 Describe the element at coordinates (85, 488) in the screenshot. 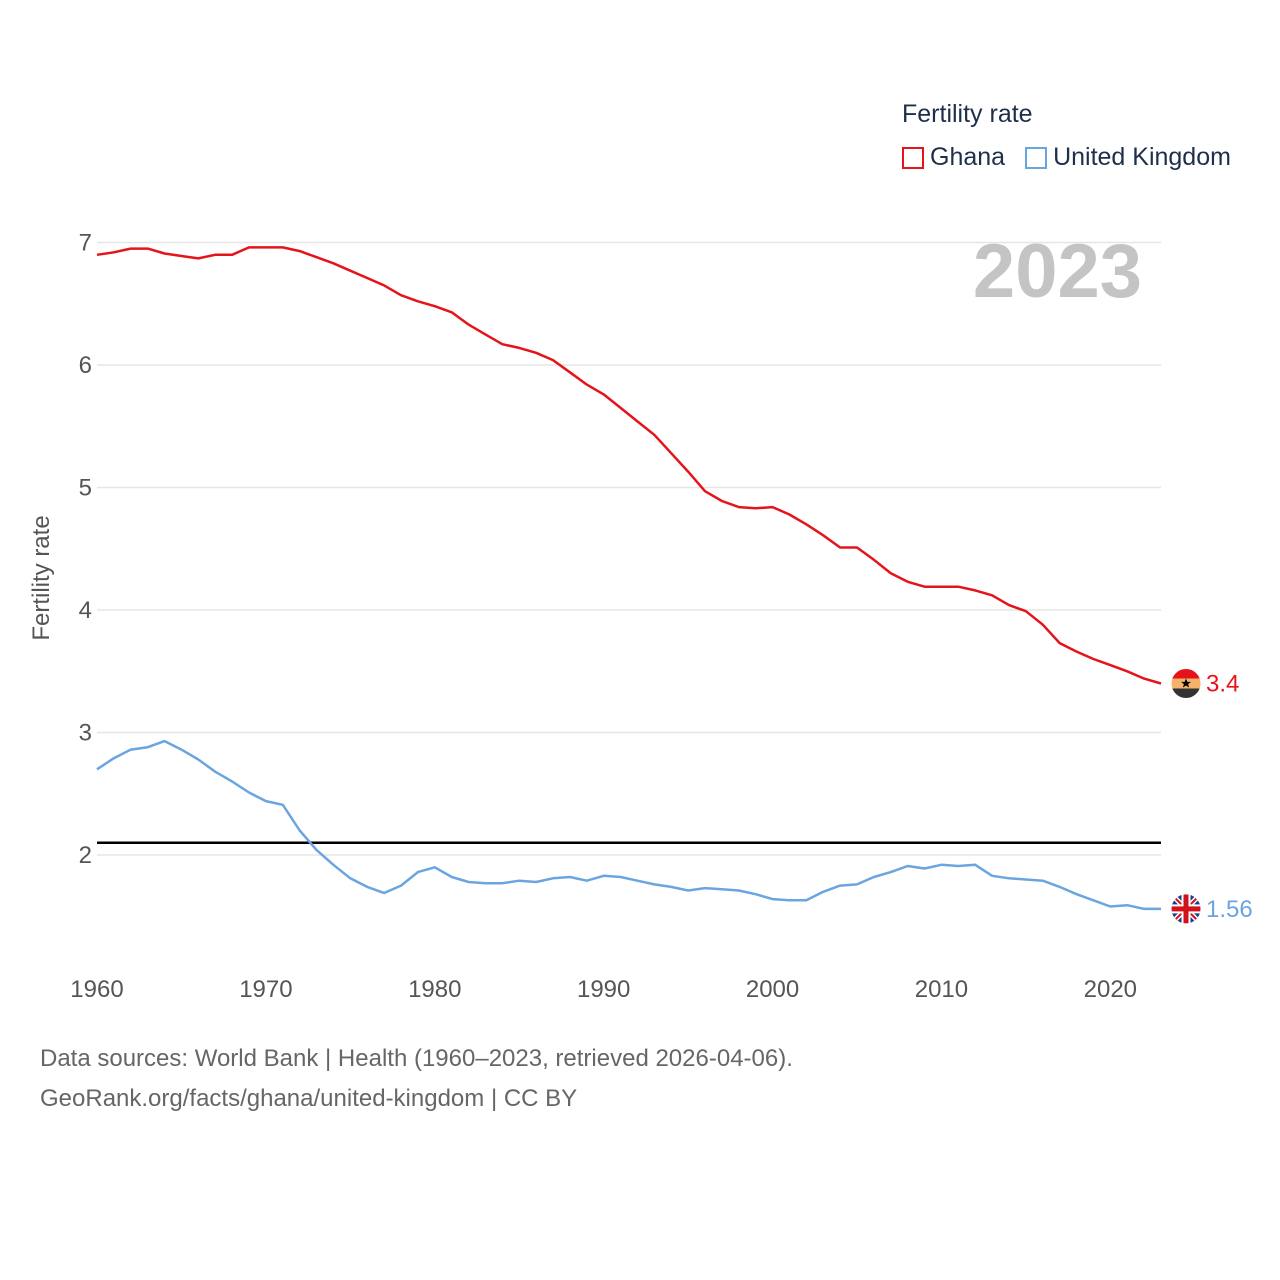

I see `y-tick-label: 5` at that location.